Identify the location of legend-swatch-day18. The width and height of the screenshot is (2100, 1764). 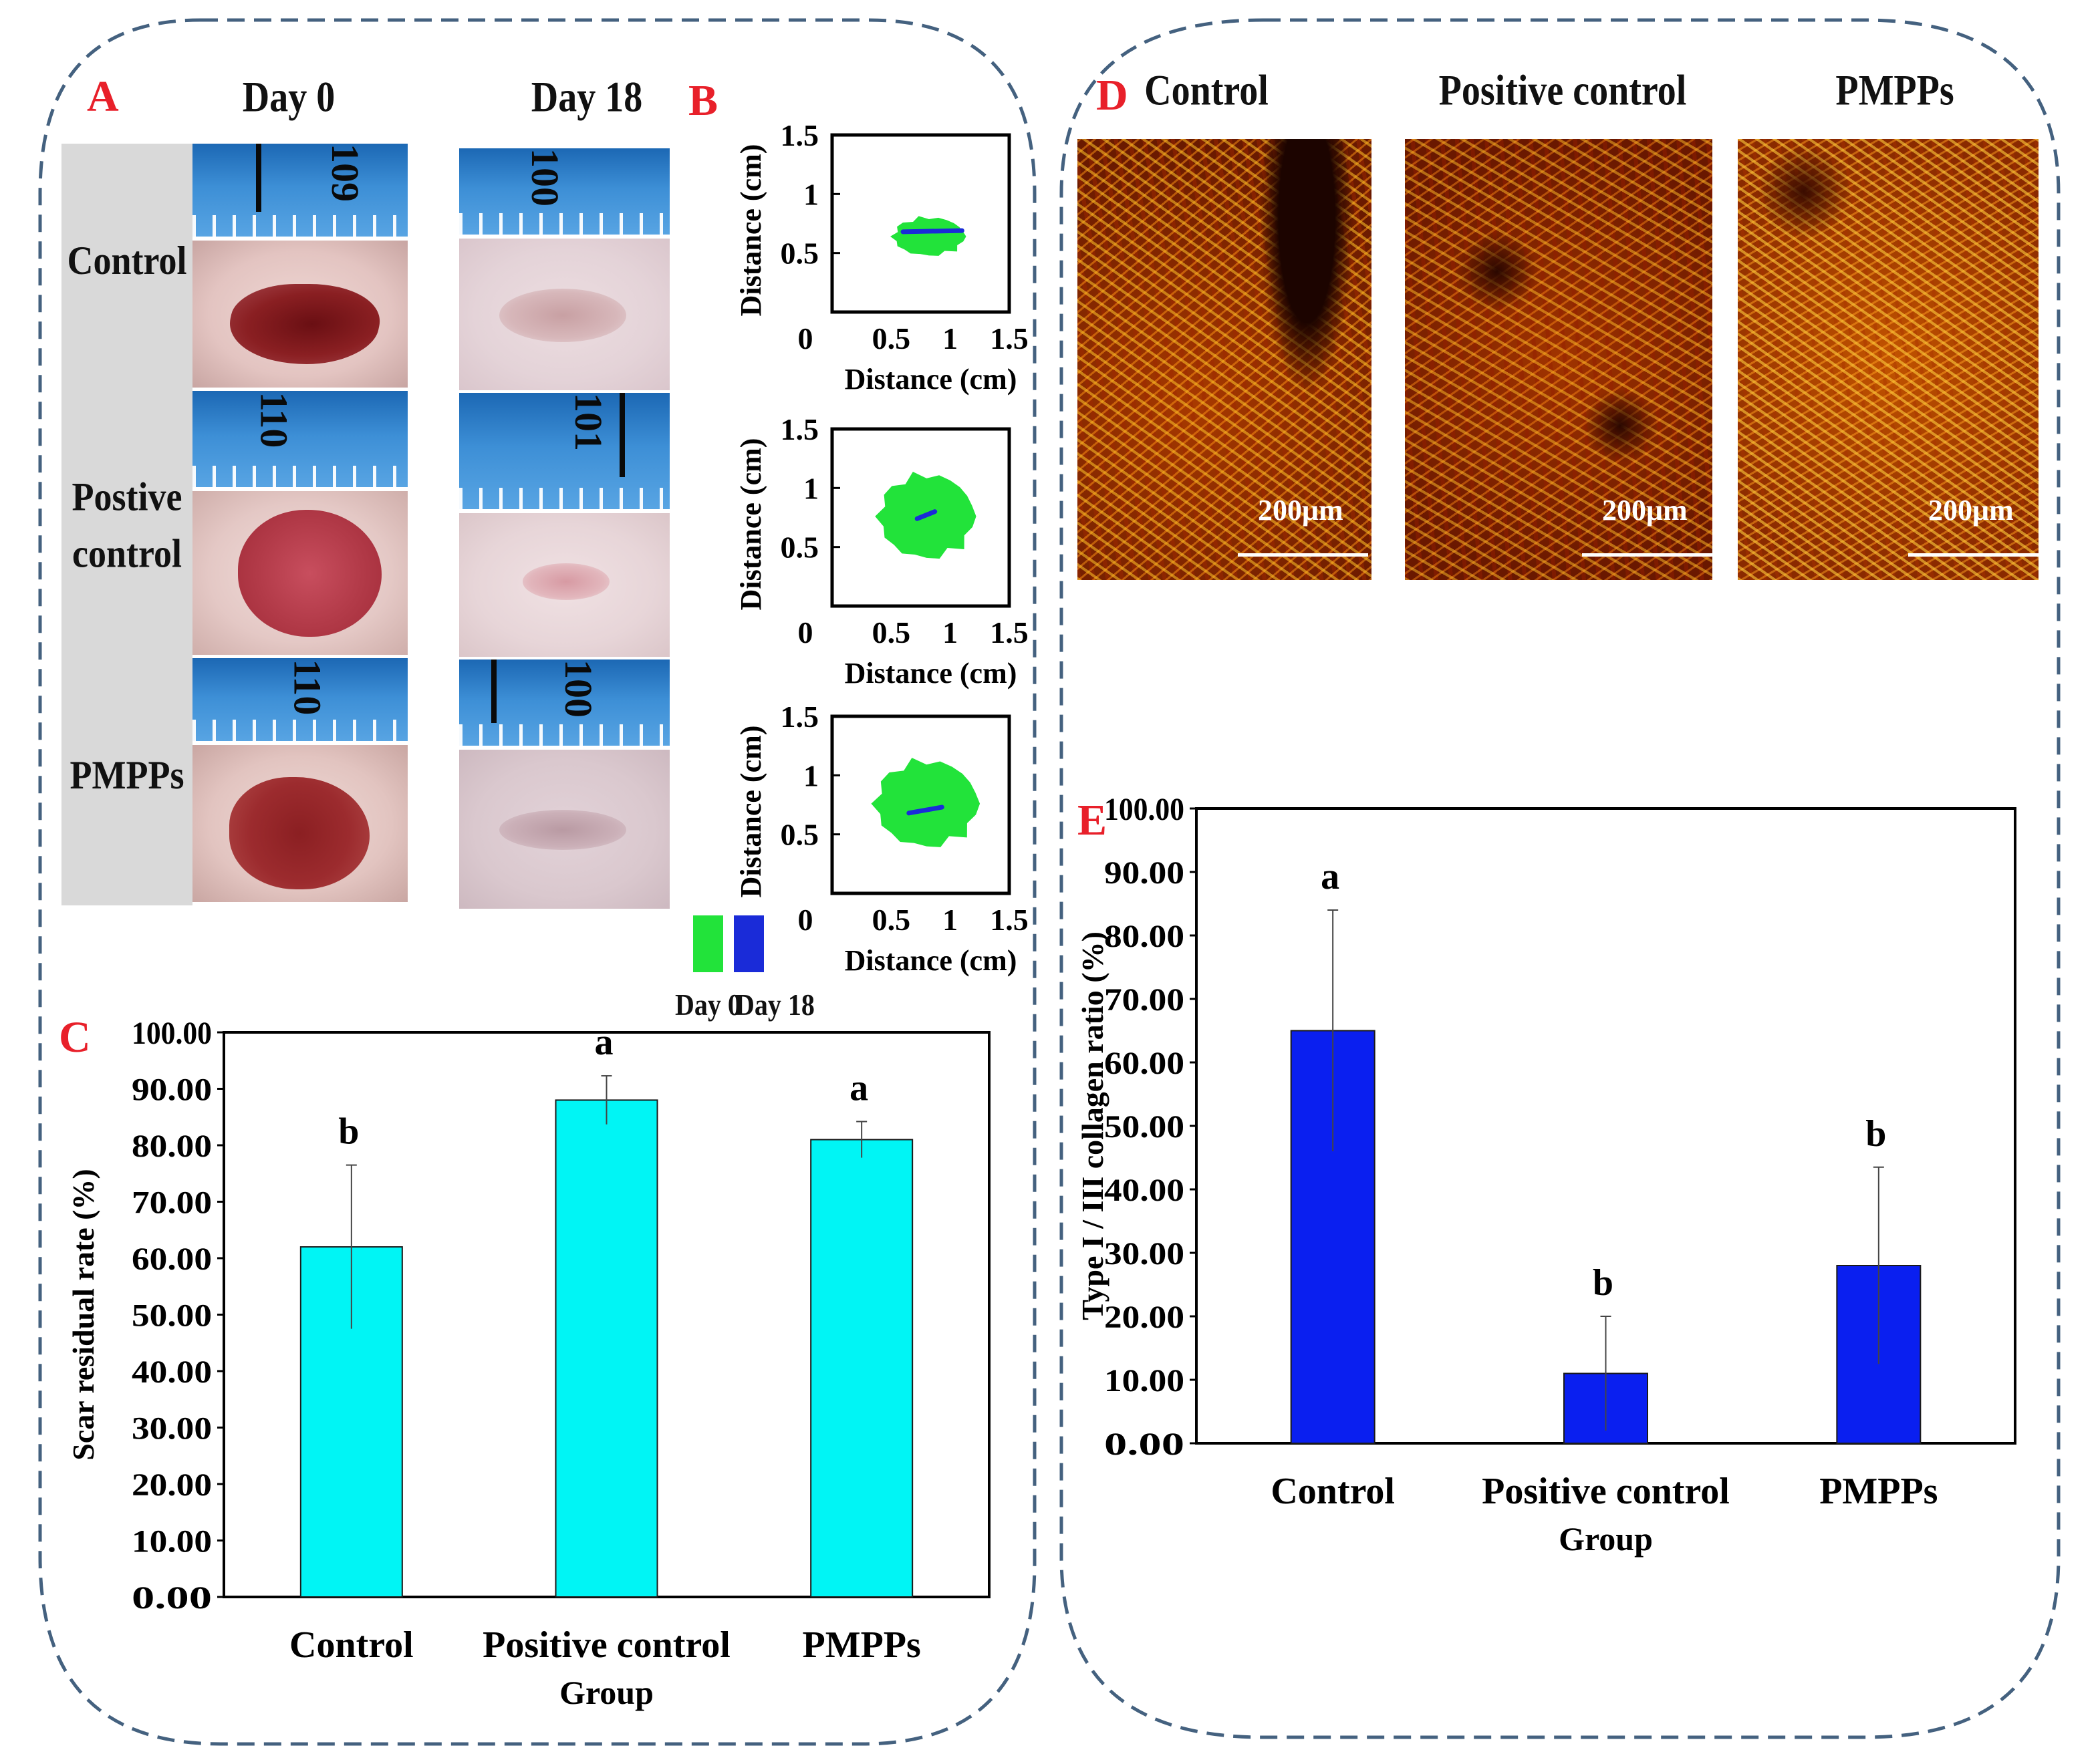
(749, 943).